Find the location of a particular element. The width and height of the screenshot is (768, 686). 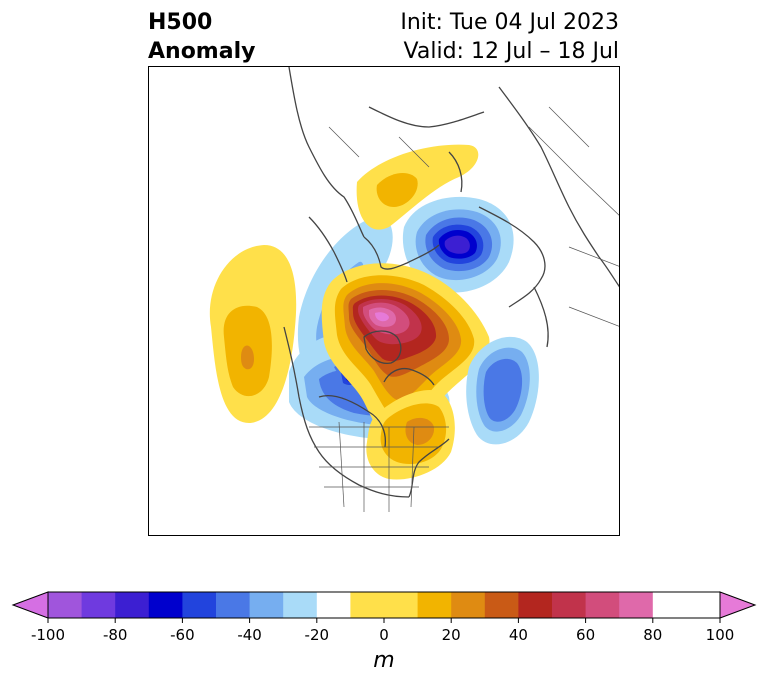

colorbar-tick-label: 20 is located at coordinates (451, 635).